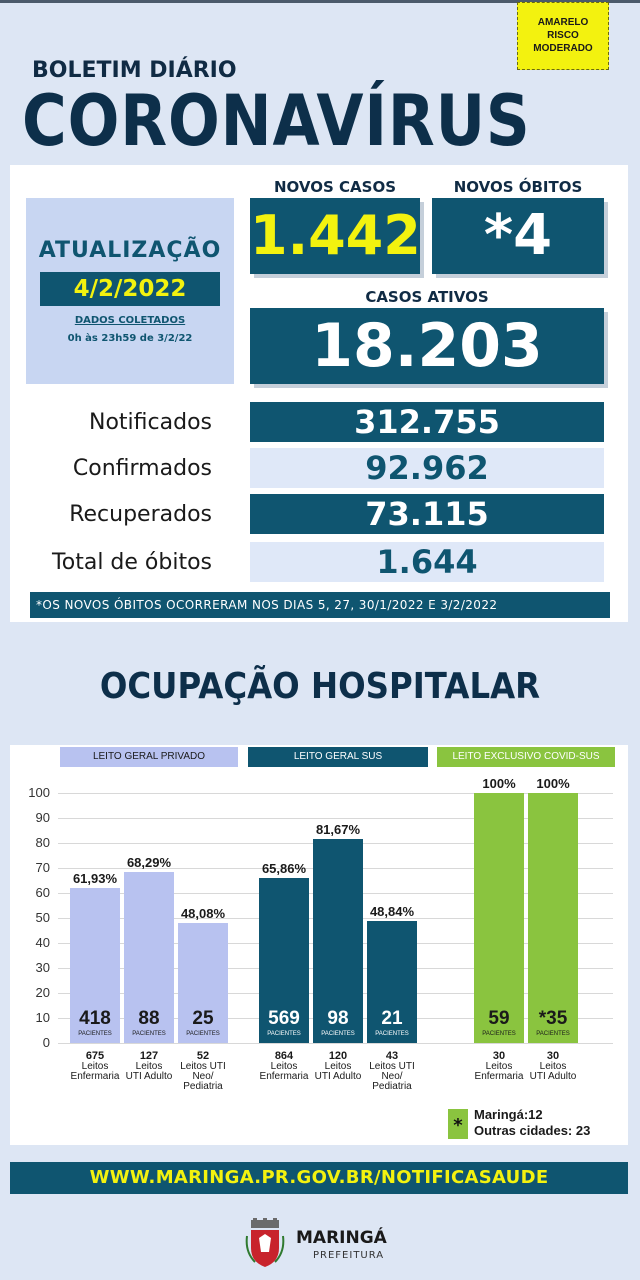  I want to click on maringa-coat-of-arms-icon, so click(265, 1242).